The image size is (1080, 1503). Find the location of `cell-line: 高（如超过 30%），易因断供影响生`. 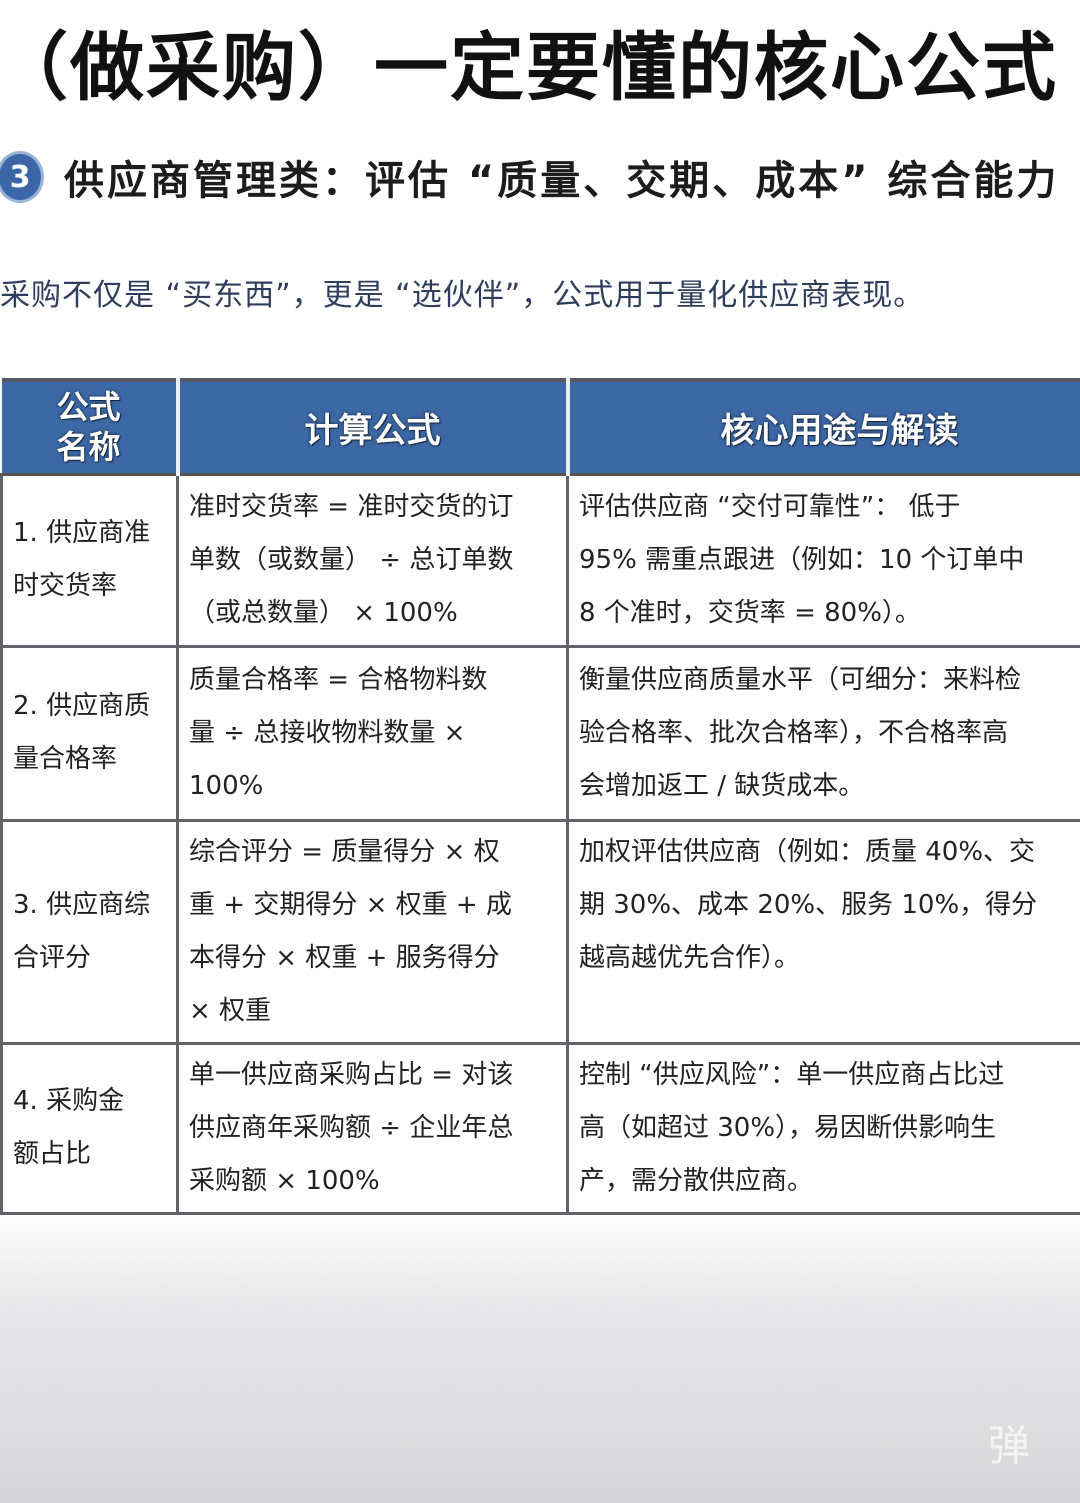

cell-line: 高（如超过 30%），易因断供影响生 is located at coordinates (788, 1127).